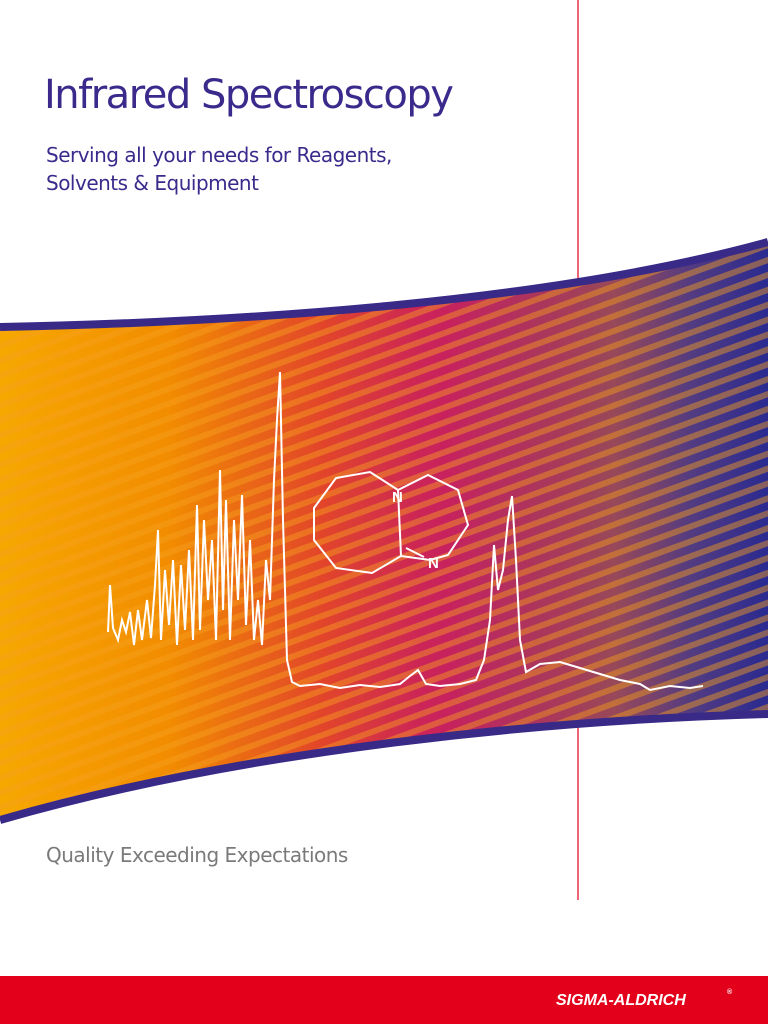  I want to click on footer-bar, so click(384, 1000).